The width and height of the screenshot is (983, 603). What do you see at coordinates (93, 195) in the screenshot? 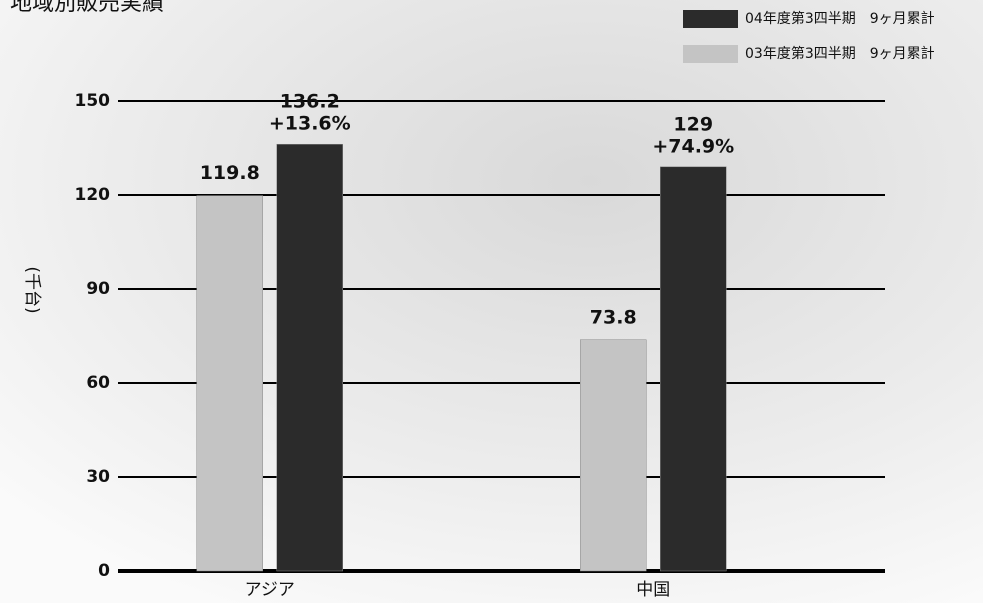
I see `y-tick-label: 120` at bounding box center [93, 195].